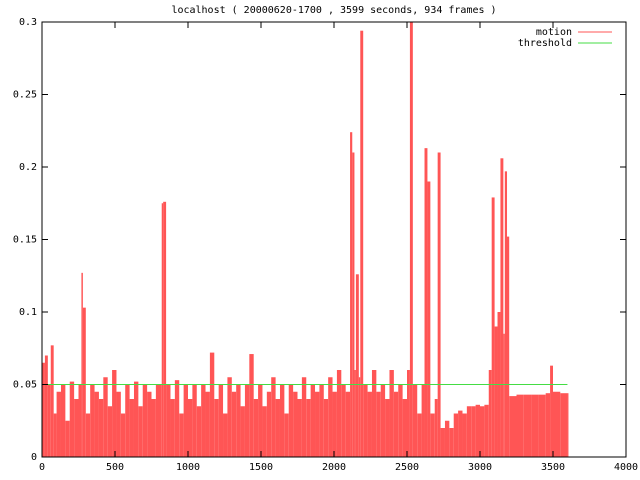 This screenshot has width=640, height=480. I want to click on y-tick-label: 0.1, so click(28, 312).